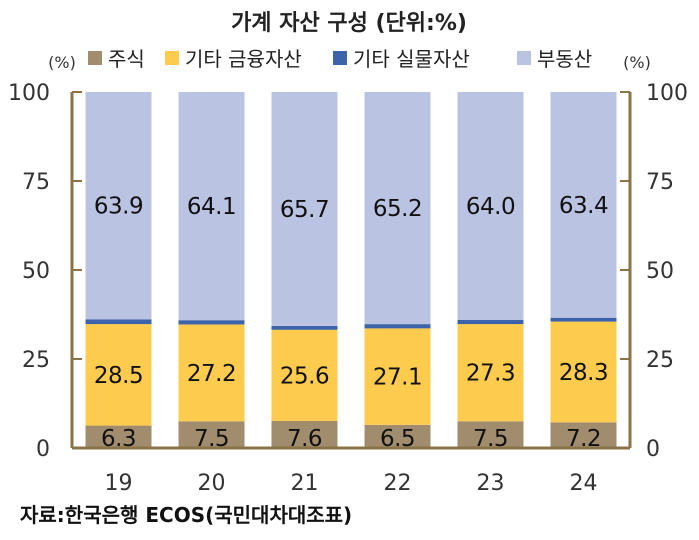 This screenshot has width=699, height=540. Describe the element at coordinates (411, 59) in the screenshot. I see `legend-label-3: 기타 실물자산` at that location.